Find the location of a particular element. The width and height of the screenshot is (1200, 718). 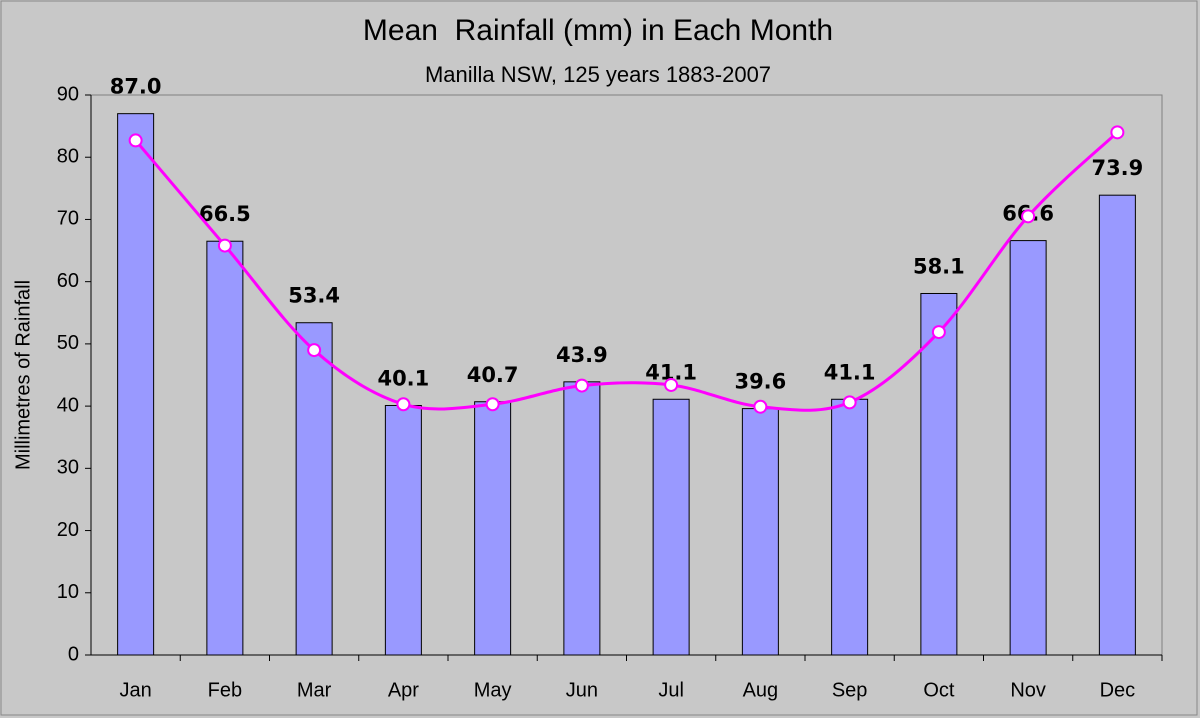

x-tick-label: Dec is located at coordinates (1118, 690).